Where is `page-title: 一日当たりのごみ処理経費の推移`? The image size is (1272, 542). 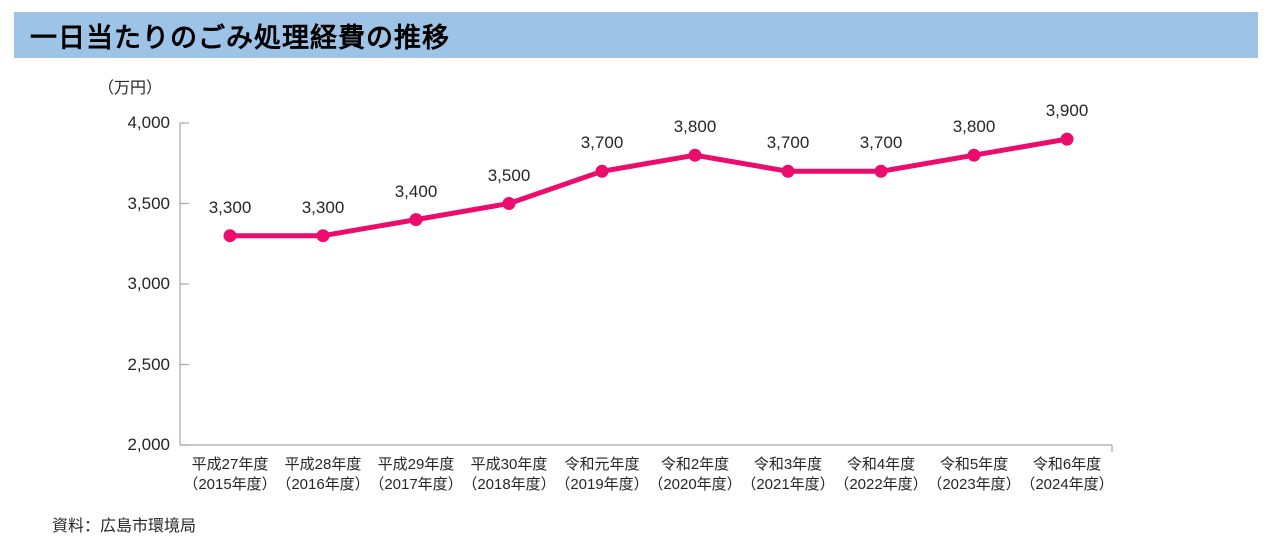
page-title: 一日当たりのごみ処理経費の推移 is located at coordinates (240, 37).